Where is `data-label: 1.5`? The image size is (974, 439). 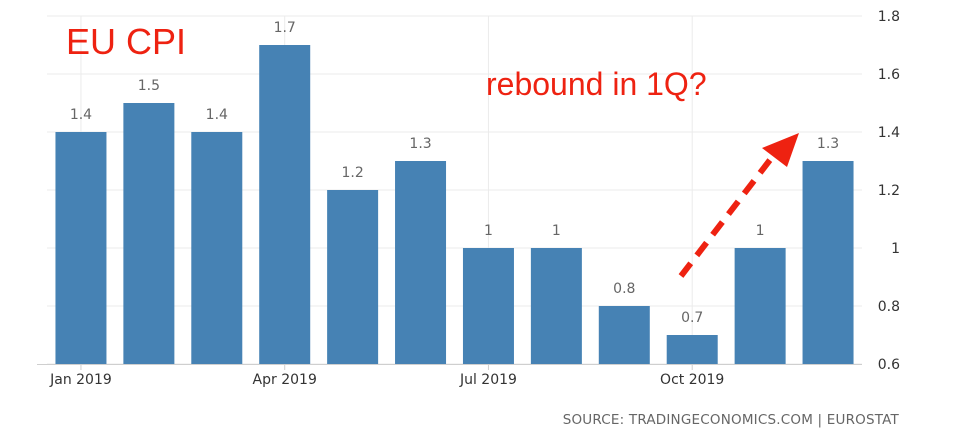 data-label: 1.5 is located at coordinates (149, 86).